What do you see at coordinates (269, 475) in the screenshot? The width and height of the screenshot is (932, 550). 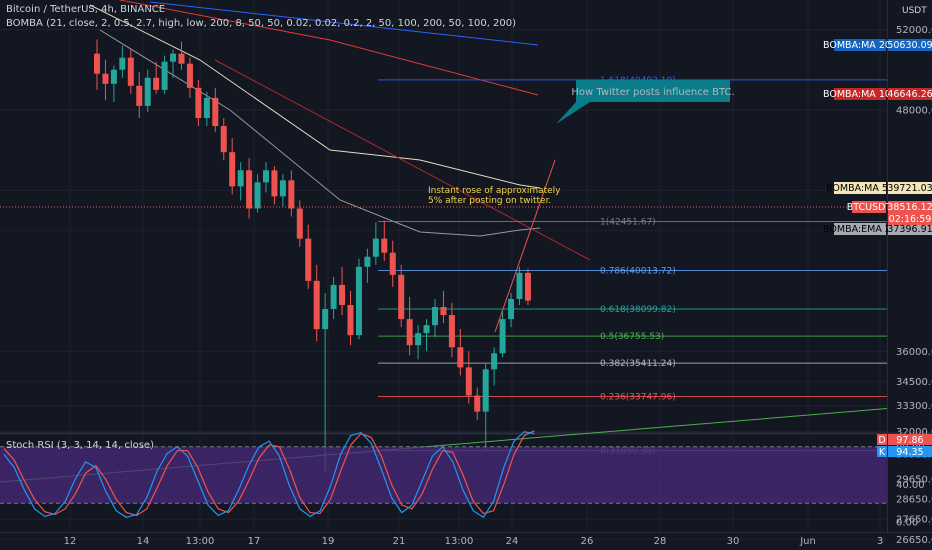 I see `stoch-k-line` at bounding box center [269, 475].